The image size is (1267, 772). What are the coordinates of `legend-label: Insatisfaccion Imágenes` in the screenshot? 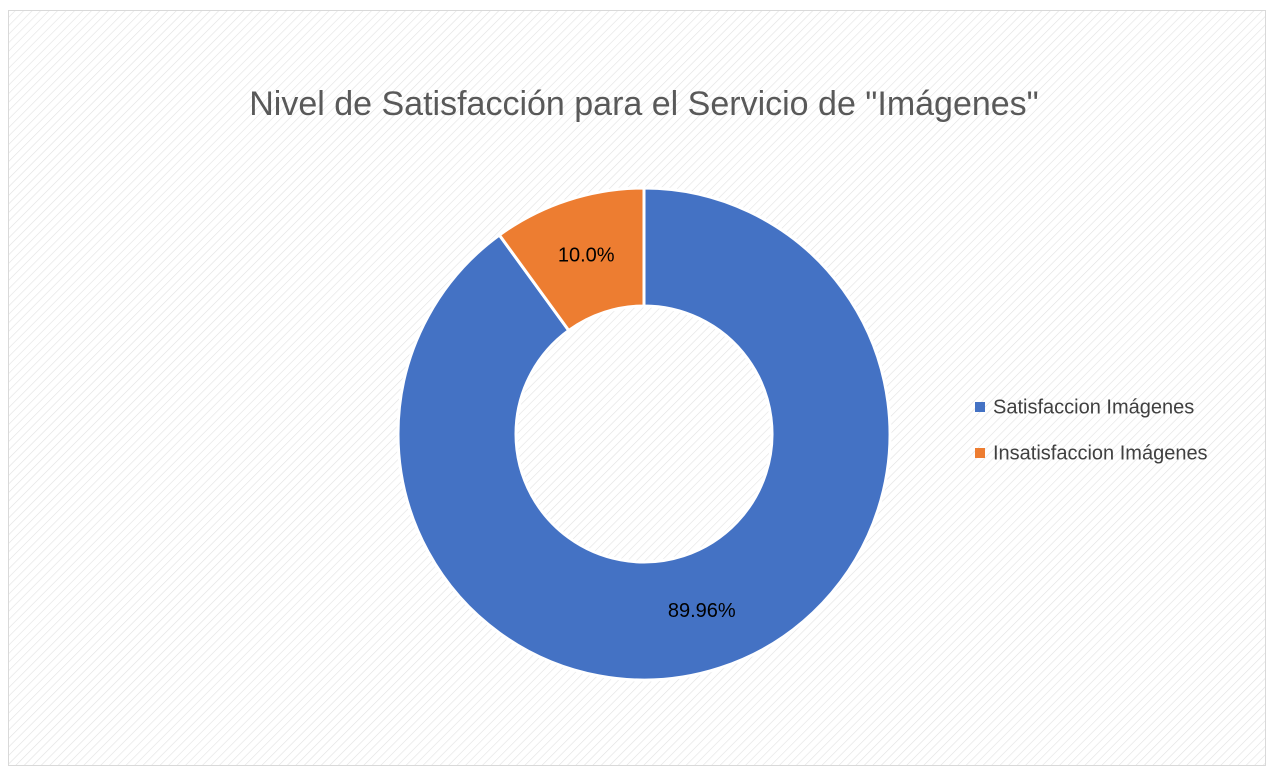 It's located at (1100, 453).